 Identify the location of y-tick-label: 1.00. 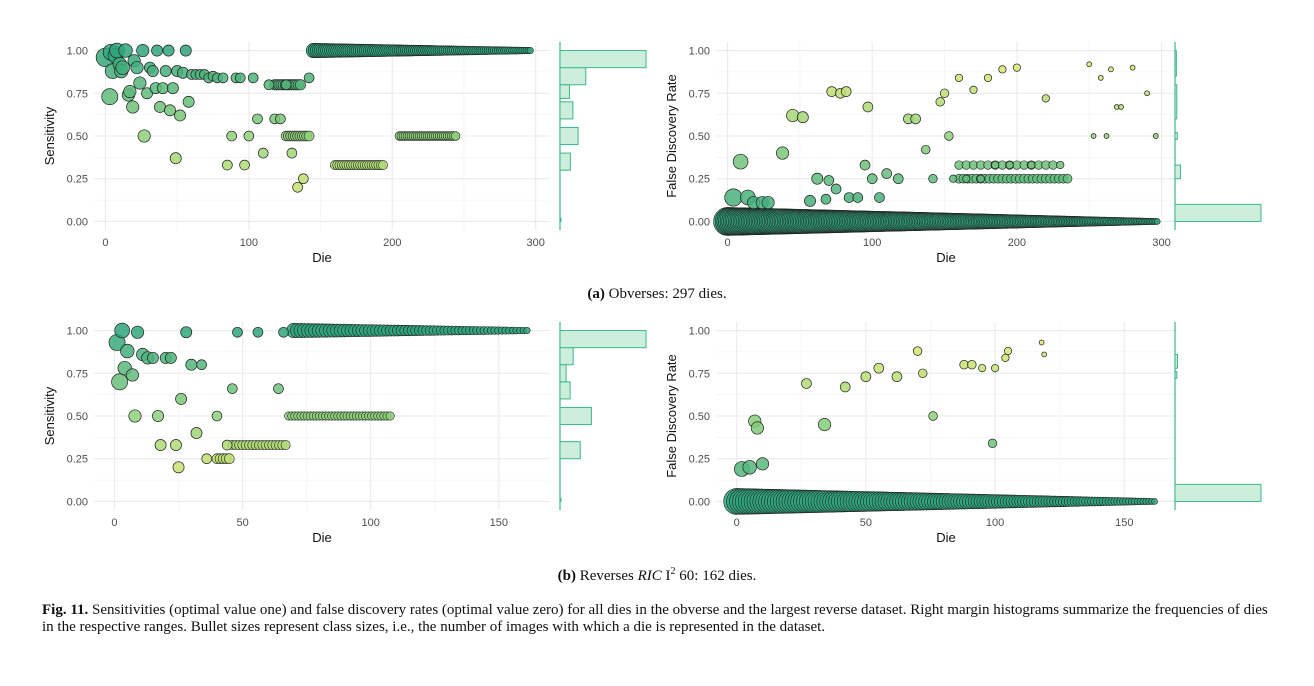
(77, 52).